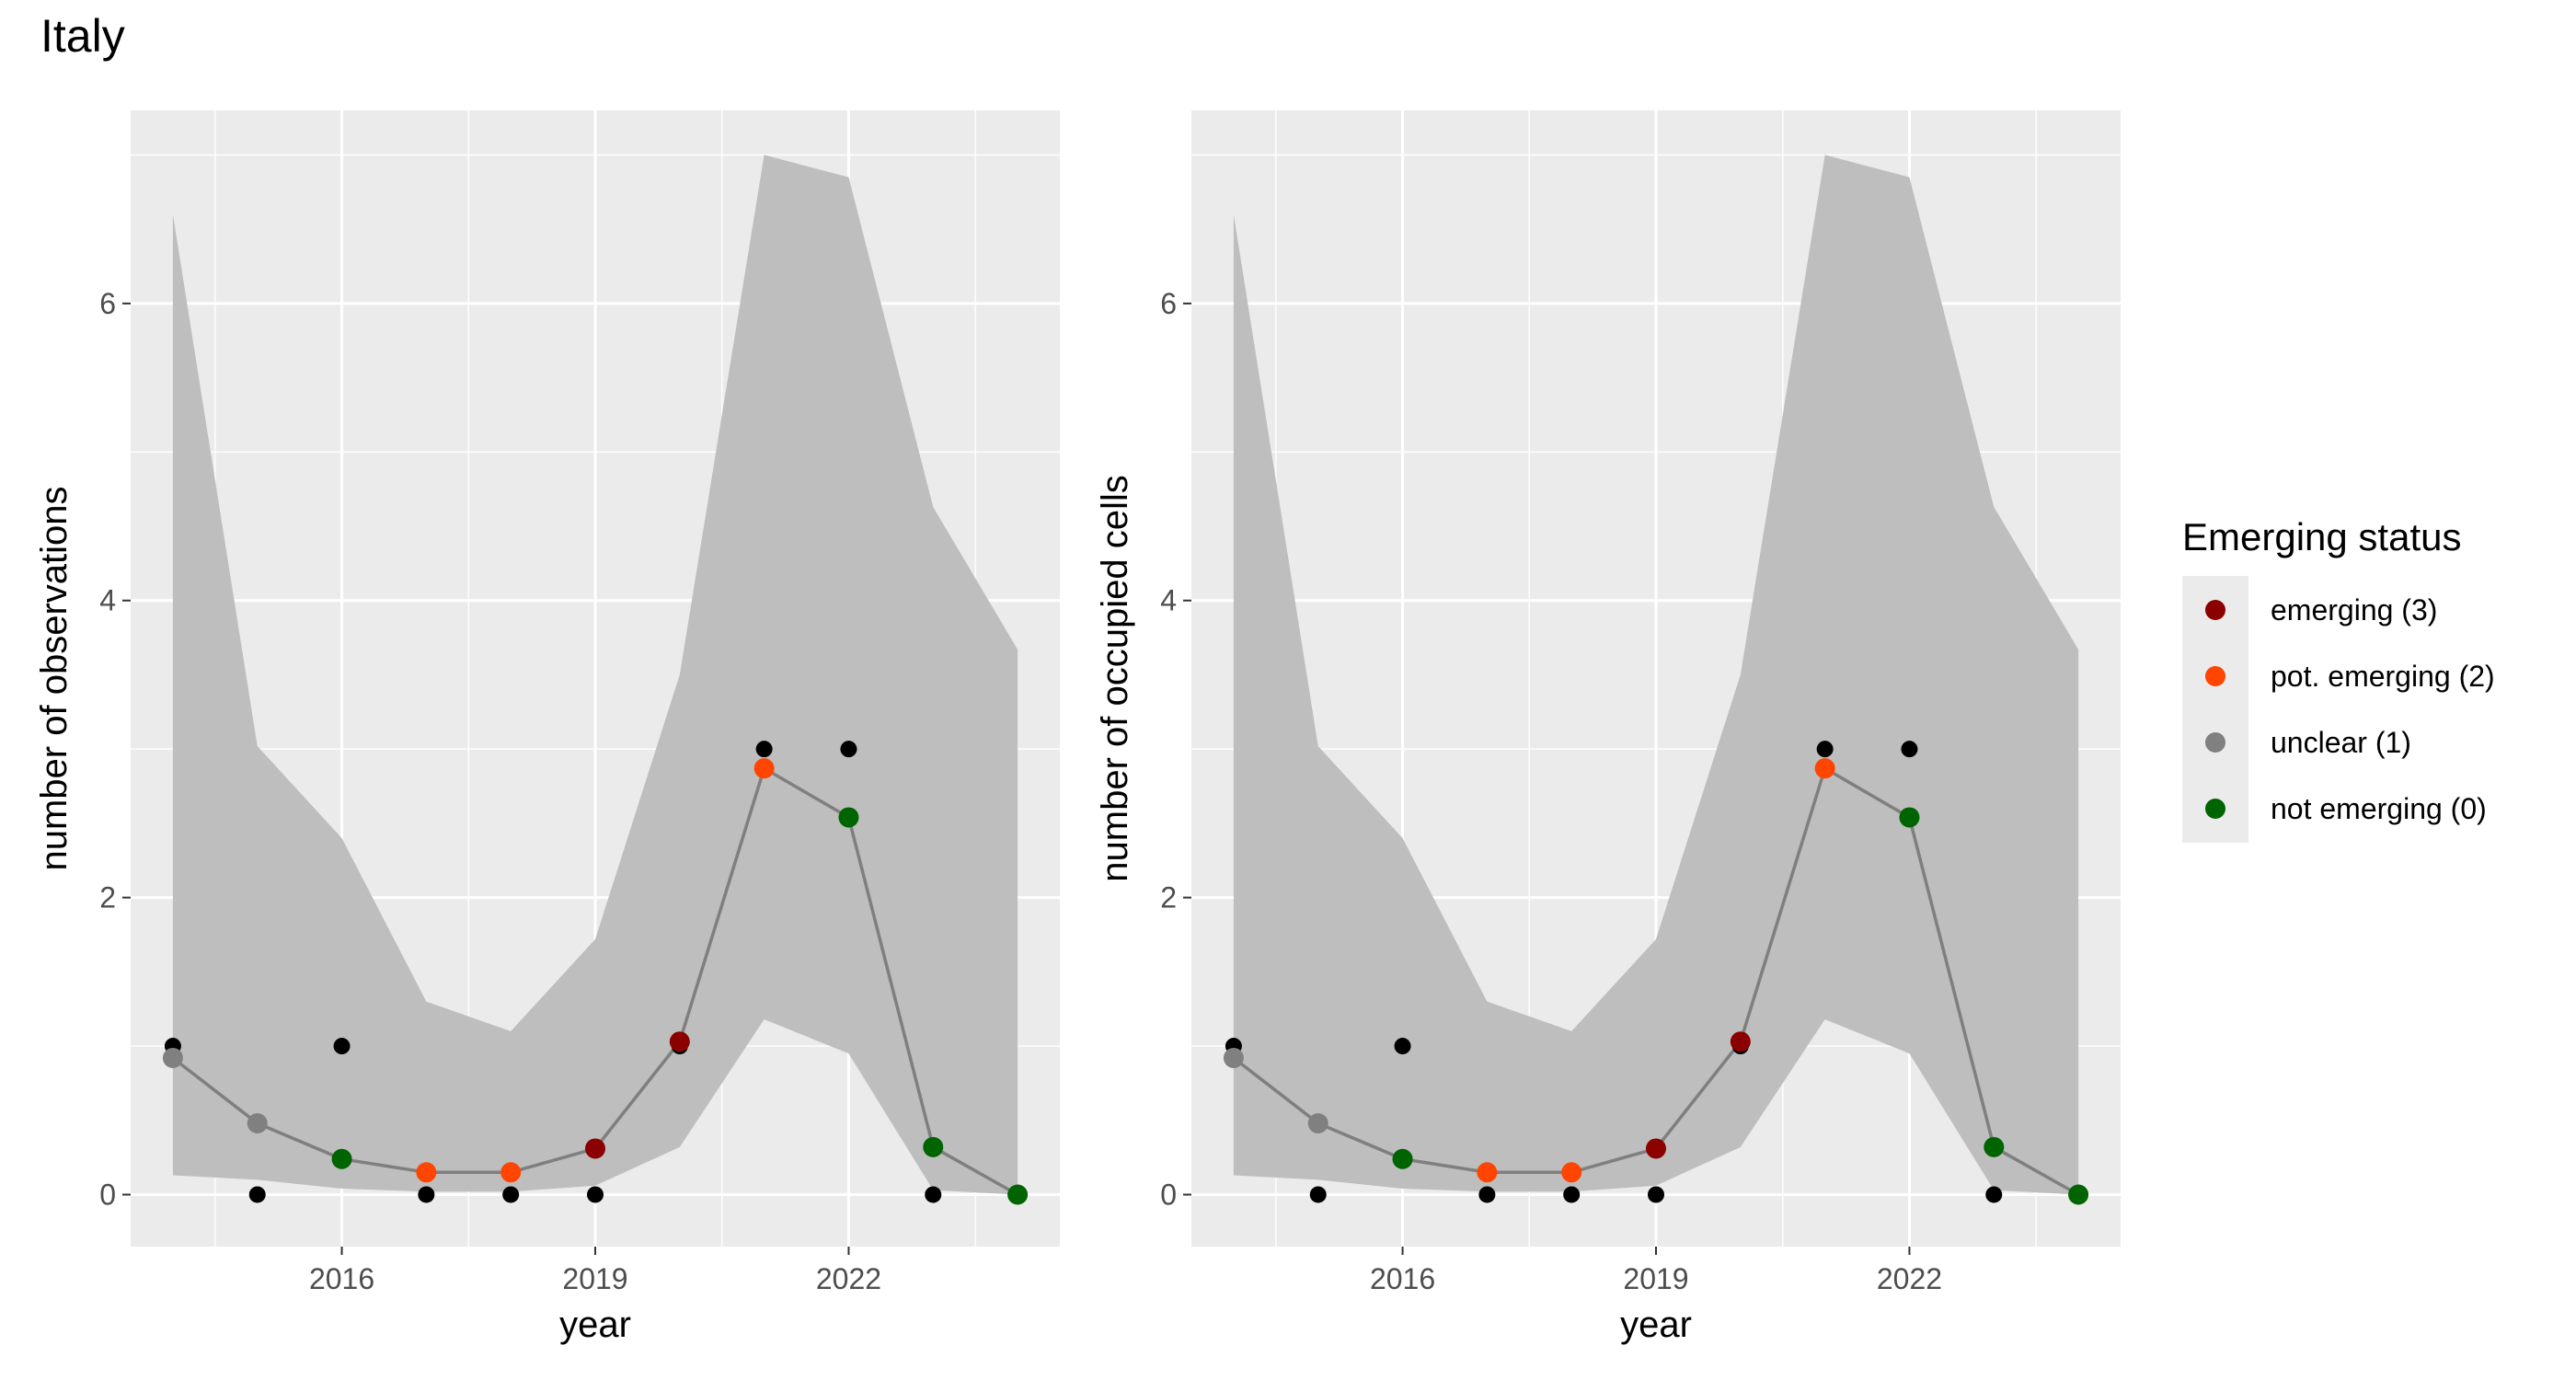  Describe the element at coordinates (2215, 709) in the screenshot. I see `legend-key-background` at that location.